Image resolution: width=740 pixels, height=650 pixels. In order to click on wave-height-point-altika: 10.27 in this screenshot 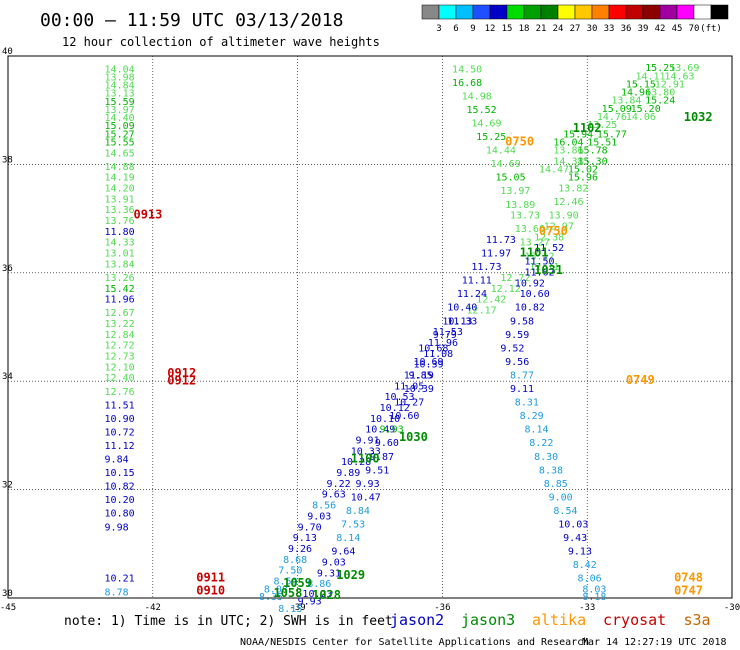, I will do `click(409, 403)`.